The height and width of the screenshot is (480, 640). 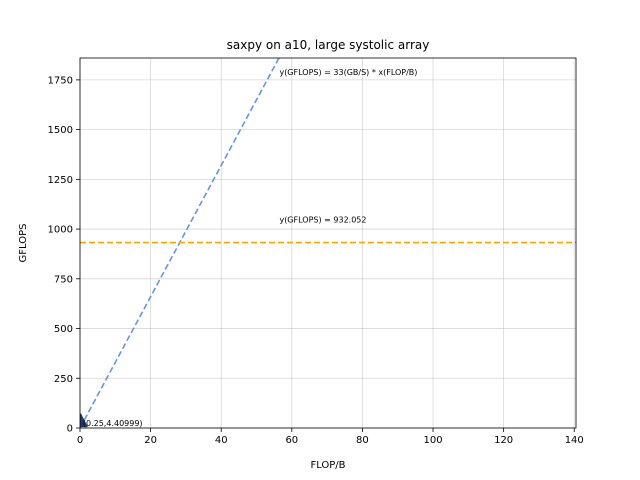 I want to click on kernel-point-marker, so click(x=84, y=420).